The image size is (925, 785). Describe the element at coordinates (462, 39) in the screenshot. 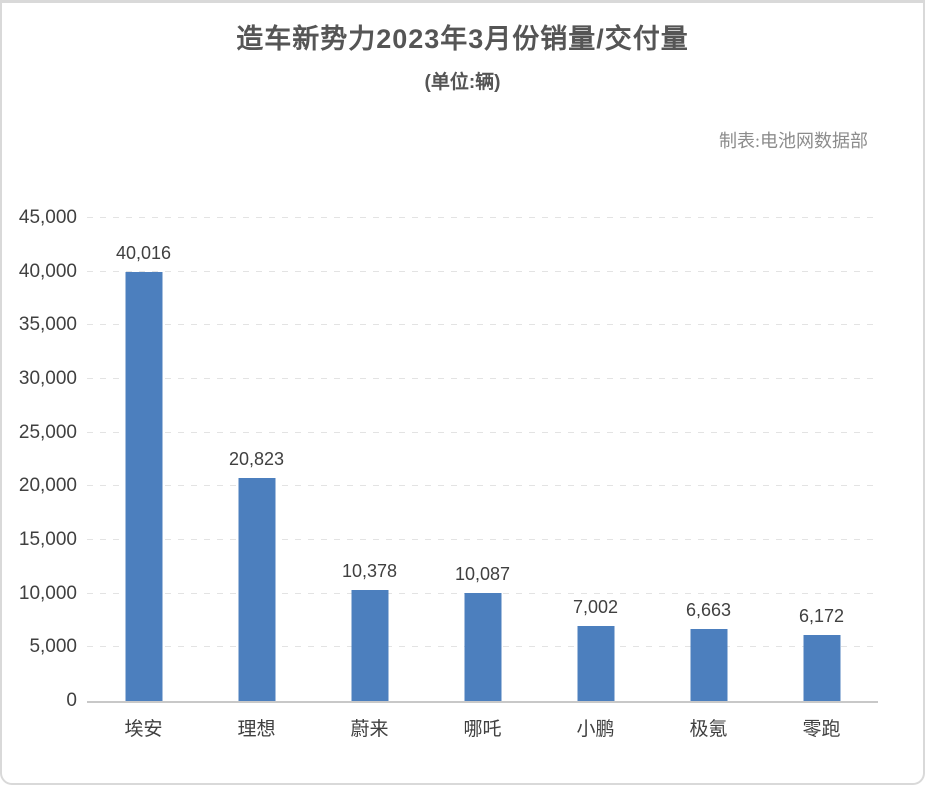

I see `chart-title: 造车新势力2023年3月份销量/交付量` at that location.